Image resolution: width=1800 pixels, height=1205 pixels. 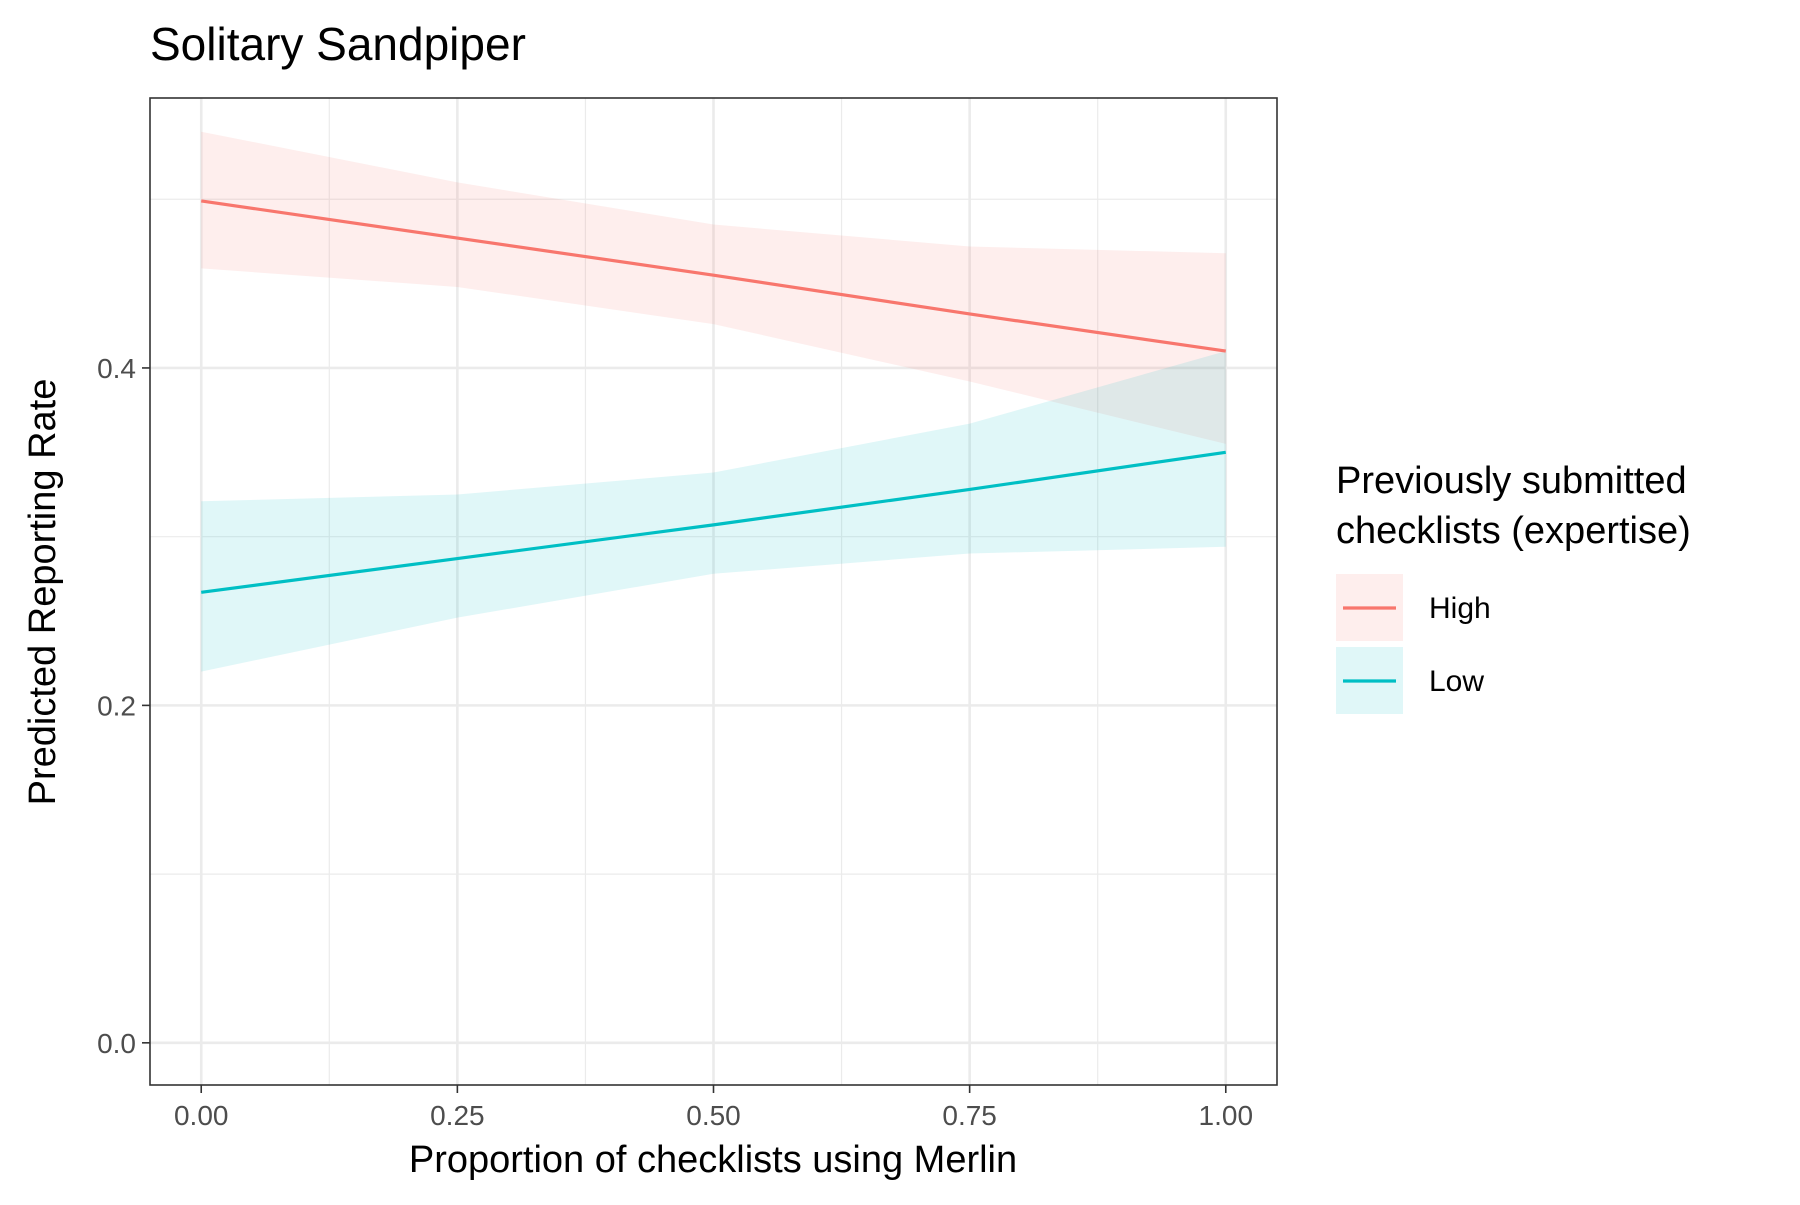 I want to click on x-tick-label: 0.75, so click(x=969, y=1115).